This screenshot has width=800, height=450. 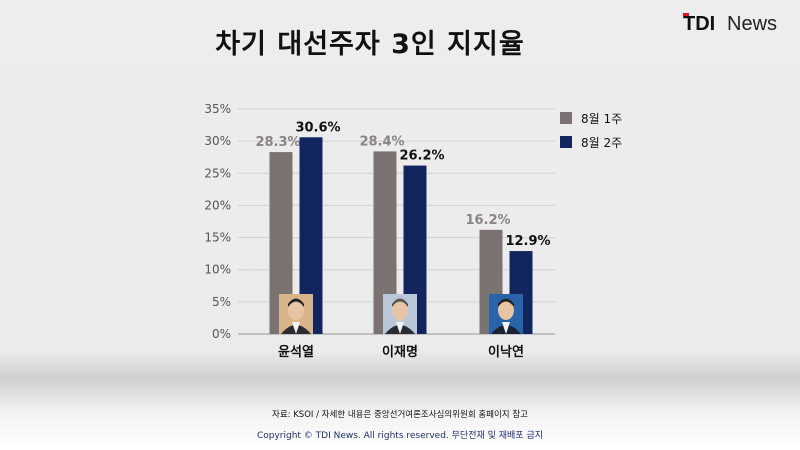 What do you see at coordinates (400, 415) in the screenshot?
I see `source-note: 자료: KSOI / 자세한 내용은 중앙선거여론조사심의위원회 홈페이지 참고` at bounding box center [400, 415].